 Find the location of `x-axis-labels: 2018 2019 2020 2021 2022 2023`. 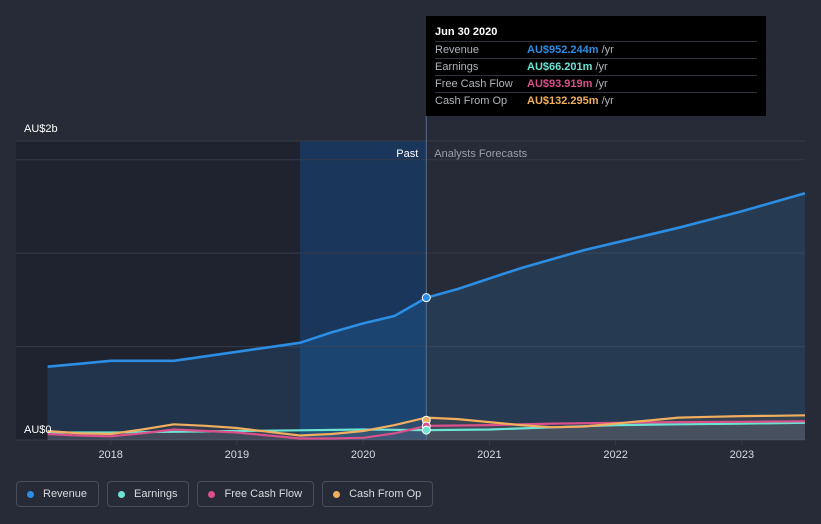

x-axis-labels: 2018 2019 2020 2021 2022 2023 is located at coordinates (426, 455).